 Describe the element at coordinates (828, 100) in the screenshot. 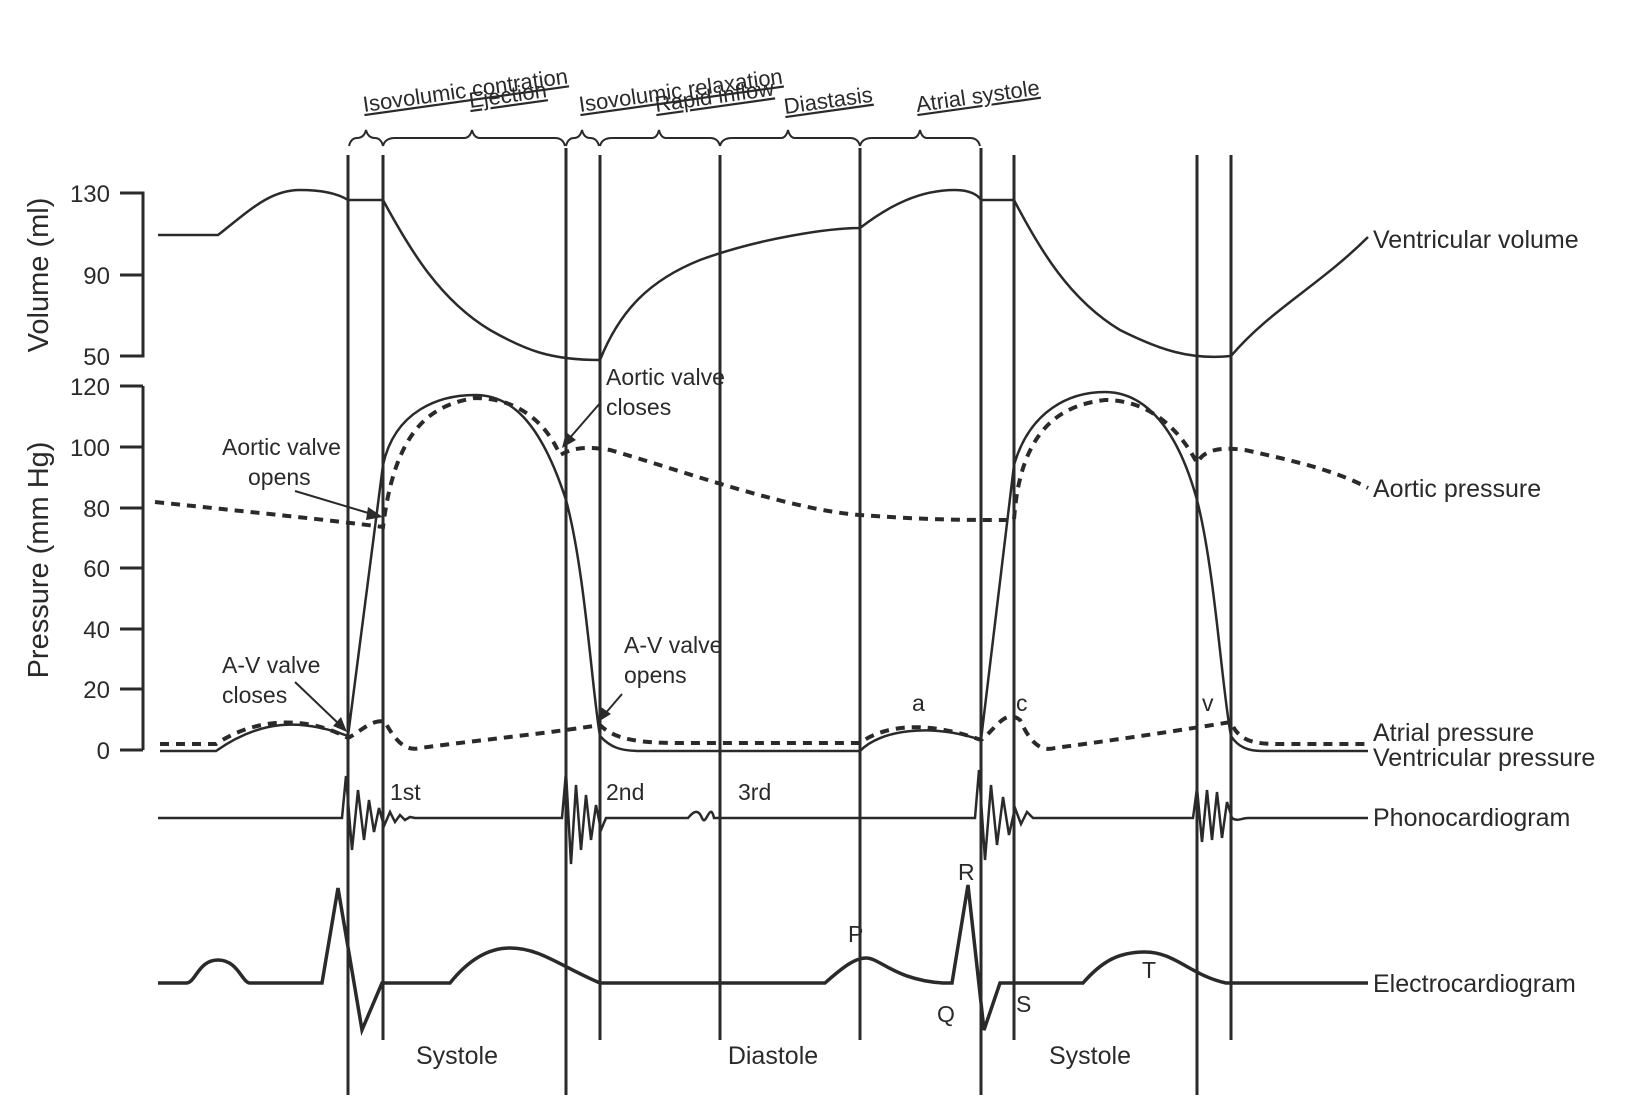

I see `phase-label-diastasis: Diastasis` at that location.